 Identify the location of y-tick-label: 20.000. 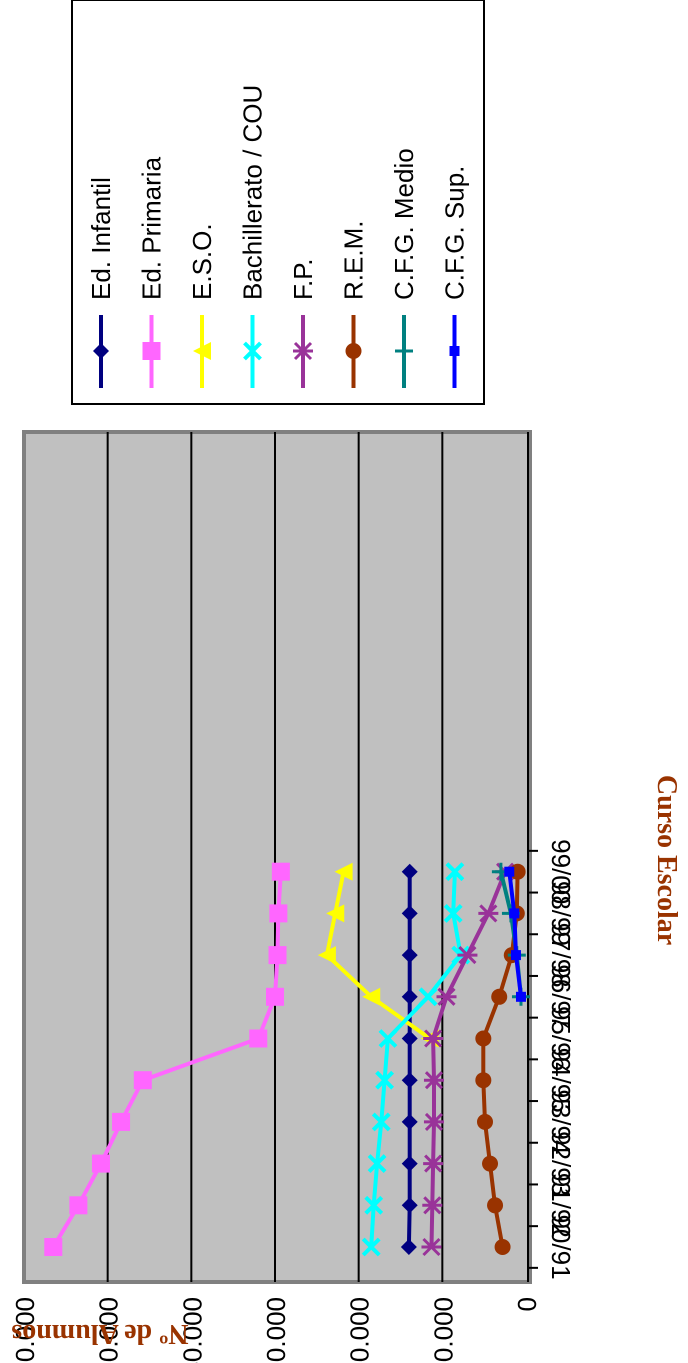
(360, 1330).